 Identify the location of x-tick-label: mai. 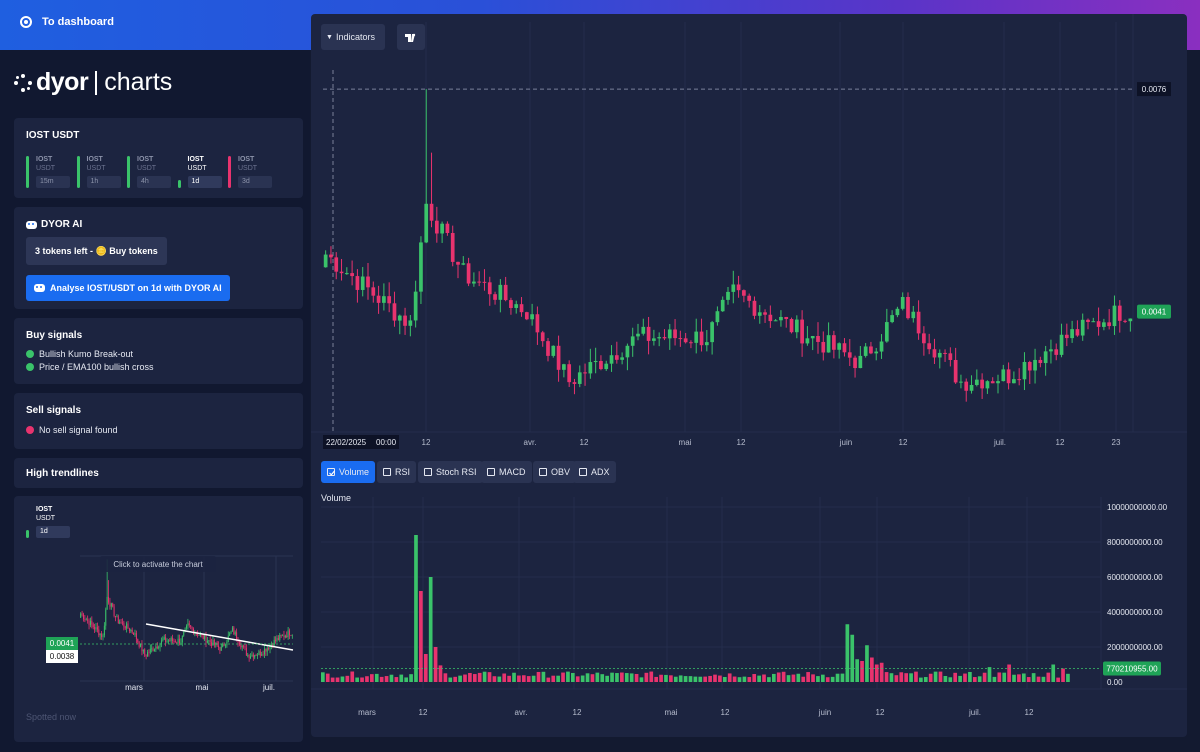
(685, 442).